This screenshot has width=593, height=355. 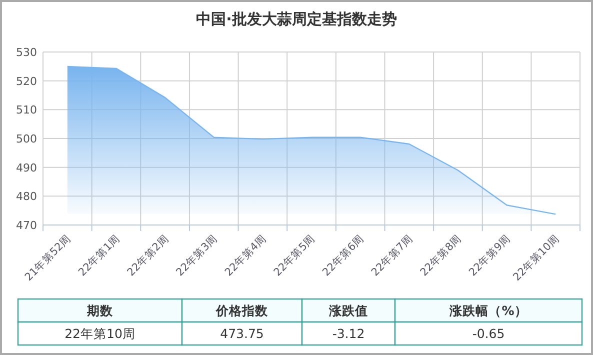 What do you see at coordinates (296, 19) in the screenshot?
I see `chart-title: 中国·批发大蒜周定基指数走势` at bounding box center [296, 19].